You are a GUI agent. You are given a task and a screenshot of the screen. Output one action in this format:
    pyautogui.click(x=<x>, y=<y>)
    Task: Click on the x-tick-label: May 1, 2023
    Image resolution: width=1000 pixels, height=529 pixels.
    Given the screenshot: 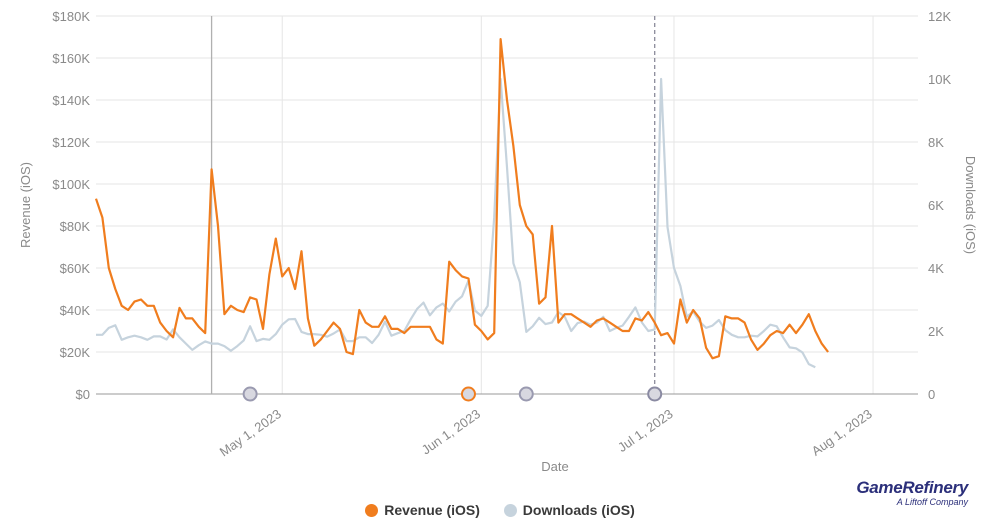 What is the action you would take?
    pyautogui.click(x=250, y=432)
    